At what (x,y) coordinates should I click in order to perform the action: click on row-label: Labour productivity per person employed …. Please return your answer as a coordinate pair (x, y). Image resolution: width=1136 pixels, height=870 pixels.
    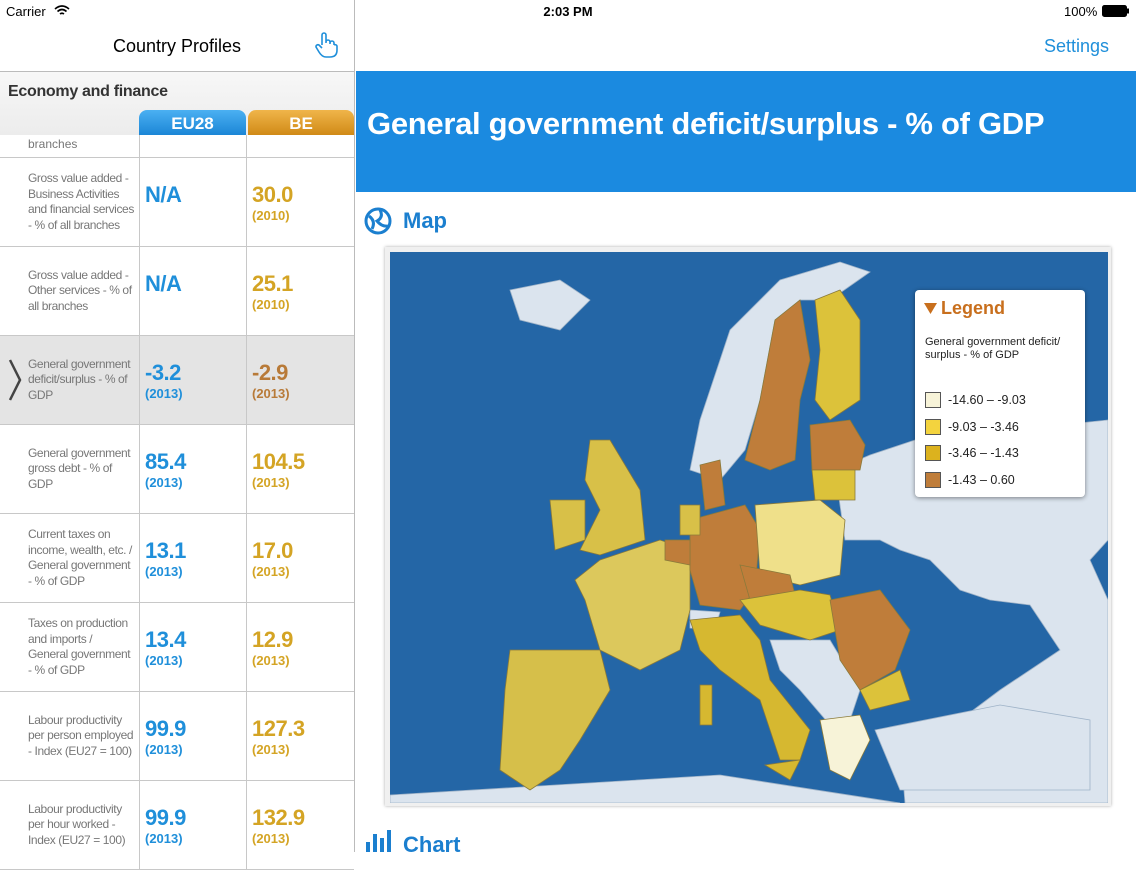
    Looking at the image, I should click on (81, 735).